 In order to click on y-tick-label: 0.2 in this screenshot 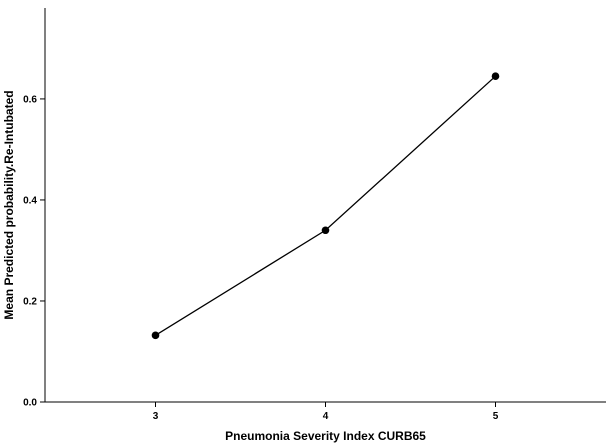, I will do `click(30, 301)`.